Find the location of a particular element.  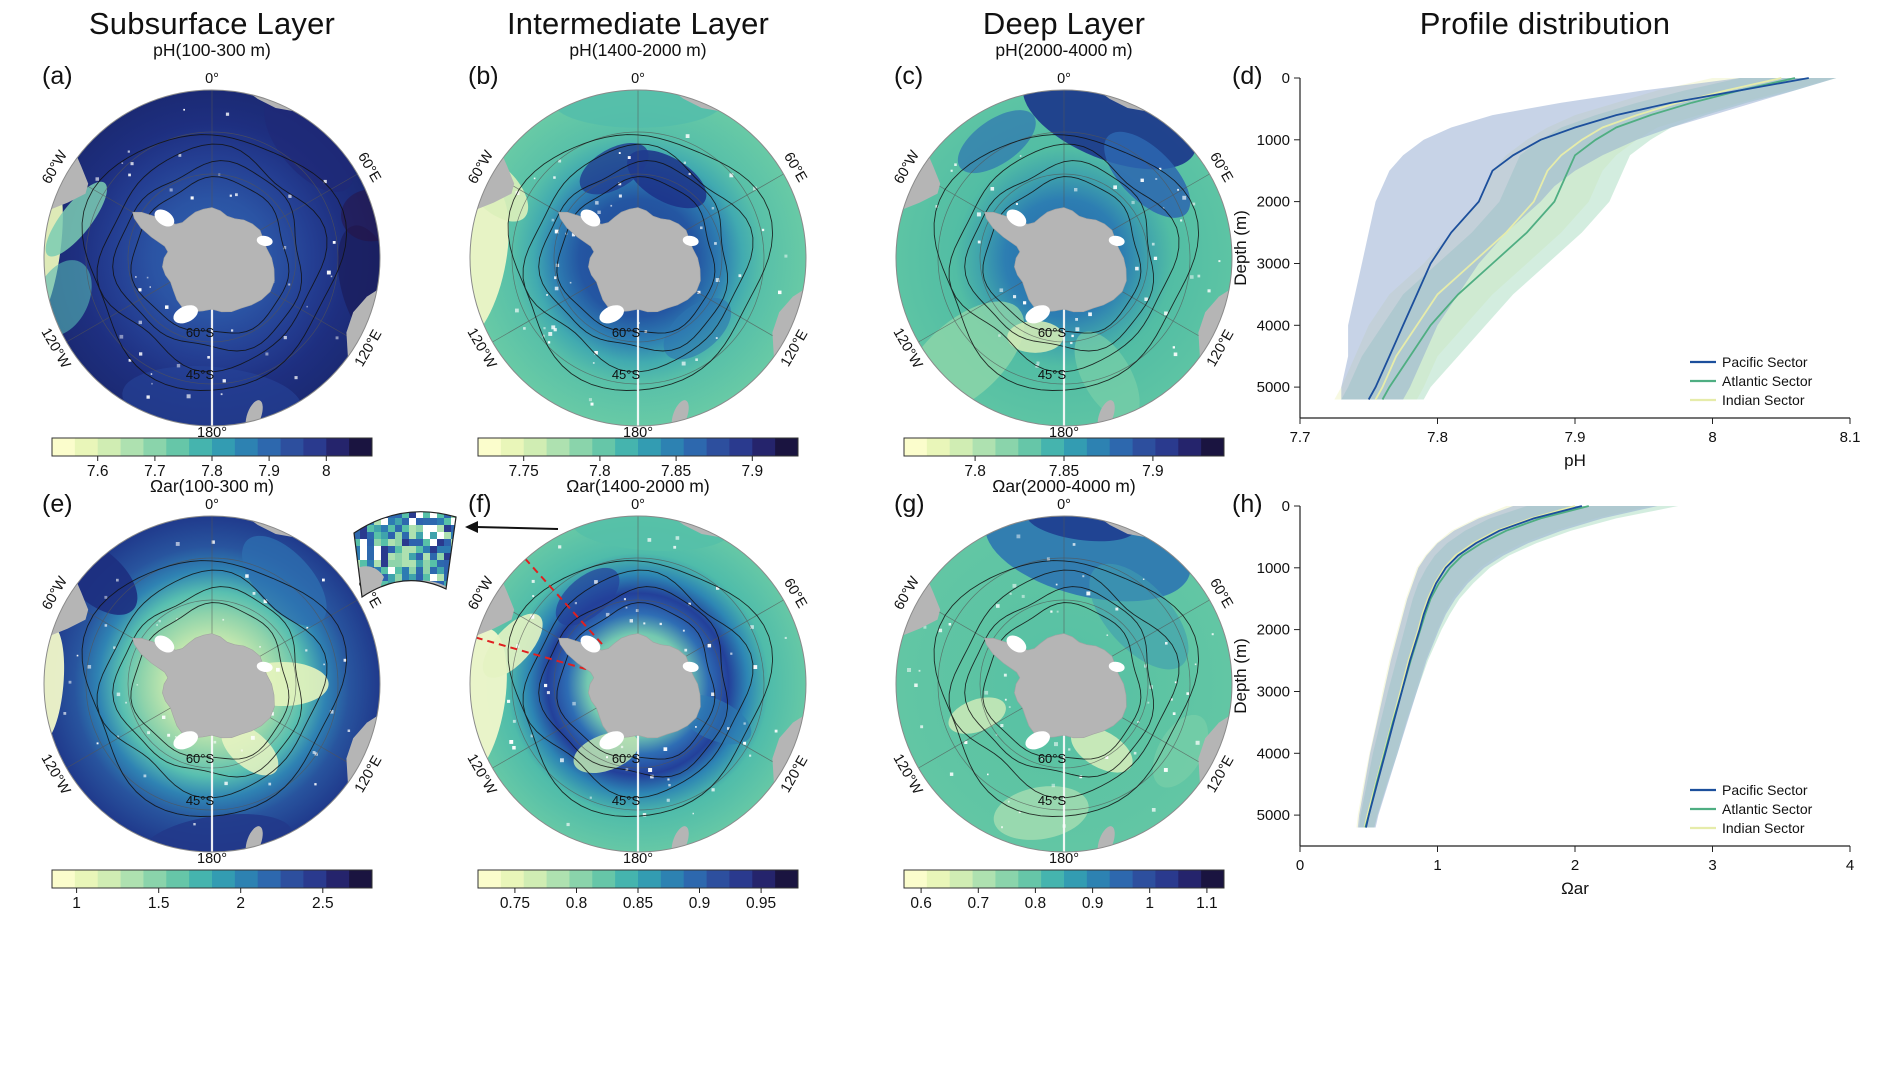

panel-c-colorbar: 7.8 7.85 7.9 is located at coordinates (1064, 461).